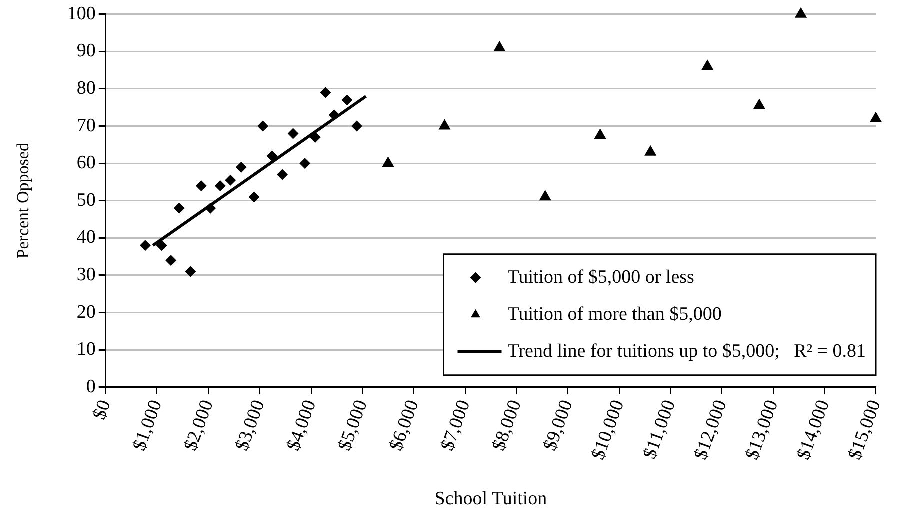 This screenshot has width=904, height=525. What do you see at coordinates (507, 426) in the screenshot?
I see `x-tick-label: $8,000` at bounding box center [507, 426].